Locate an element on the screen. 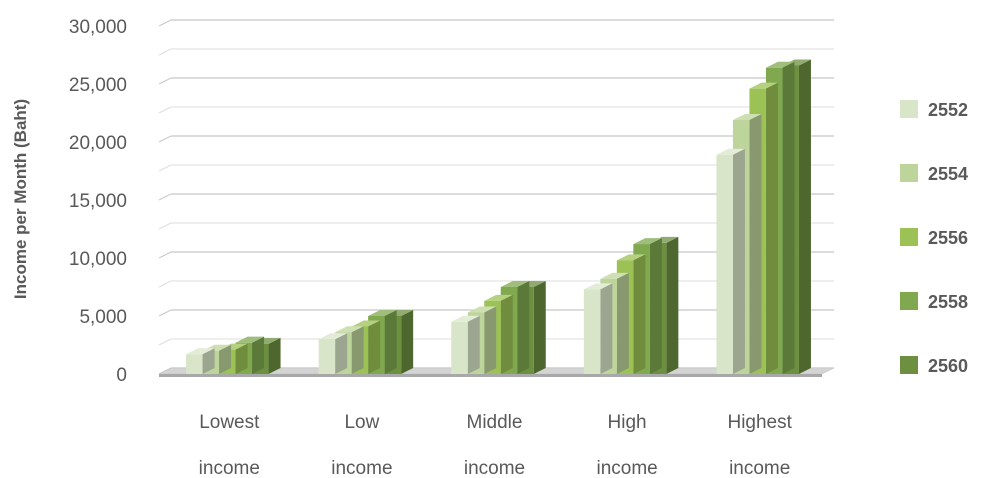 The height and width of the screenshot is (478, 990). legend-item-2558: 2558 is located at coordinates (934, 302).